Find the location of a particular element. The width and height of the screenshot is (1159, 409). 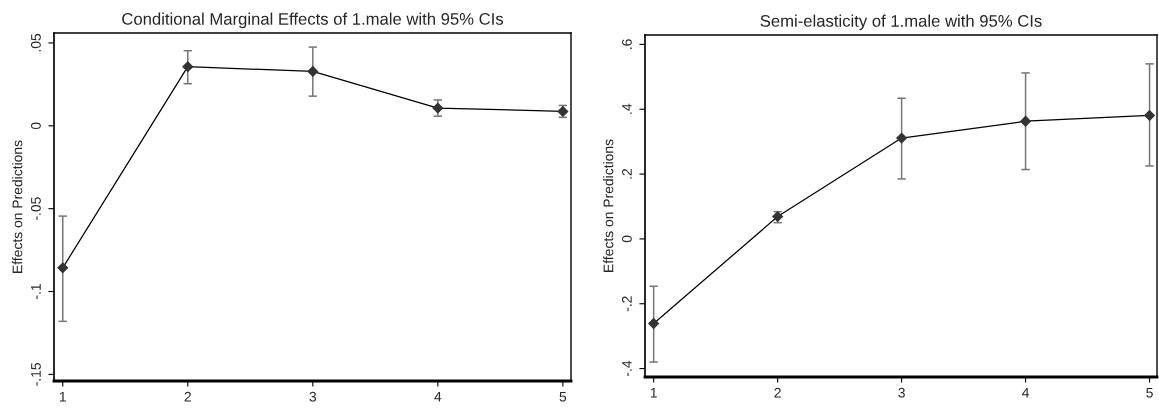

y-tick-label: .4 is located at coordinates (627, 108).